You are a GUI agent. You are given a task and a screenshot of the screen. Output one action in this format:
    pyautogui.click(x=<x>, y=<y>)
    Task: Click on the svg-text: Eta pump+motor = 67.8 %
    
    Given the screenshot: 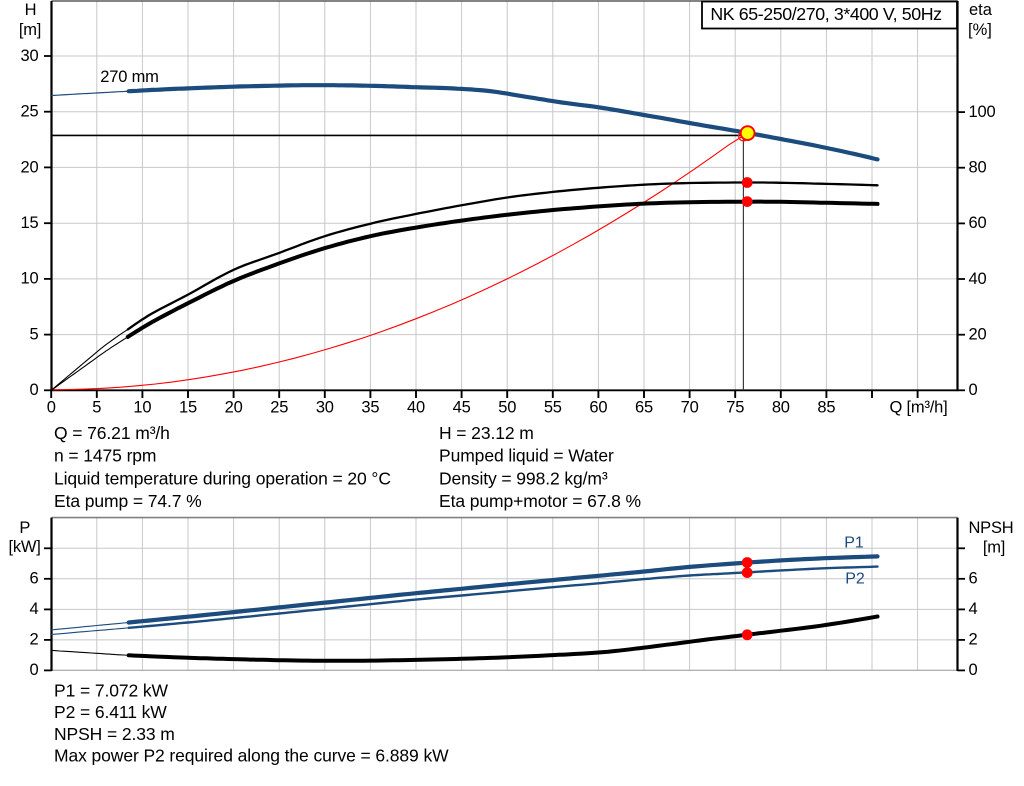 What is the action you would take?
    pyautogui.click(x=540, y=501)
    